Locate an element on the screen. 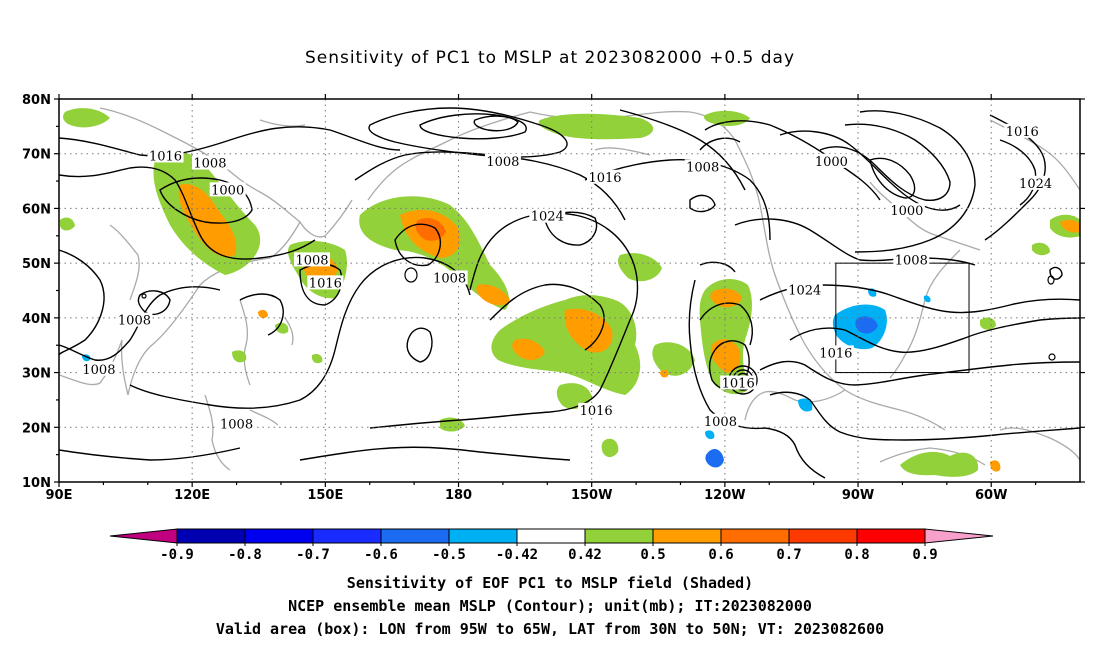 The height and width of the screenshot is (650, 1100). colorbar-label: 0.9 is located at coordinates (924, 555).